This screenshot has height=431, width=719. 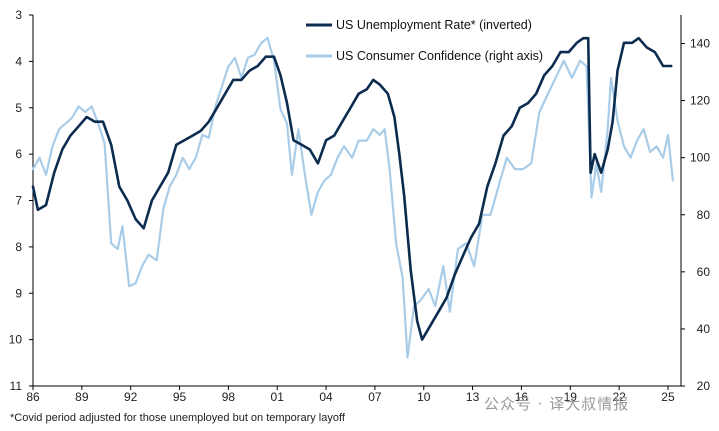 What do you see at coordinates (131, 397) in the screenshot?
I see `x-tick-label: 92` at bounding box center [131, 397].